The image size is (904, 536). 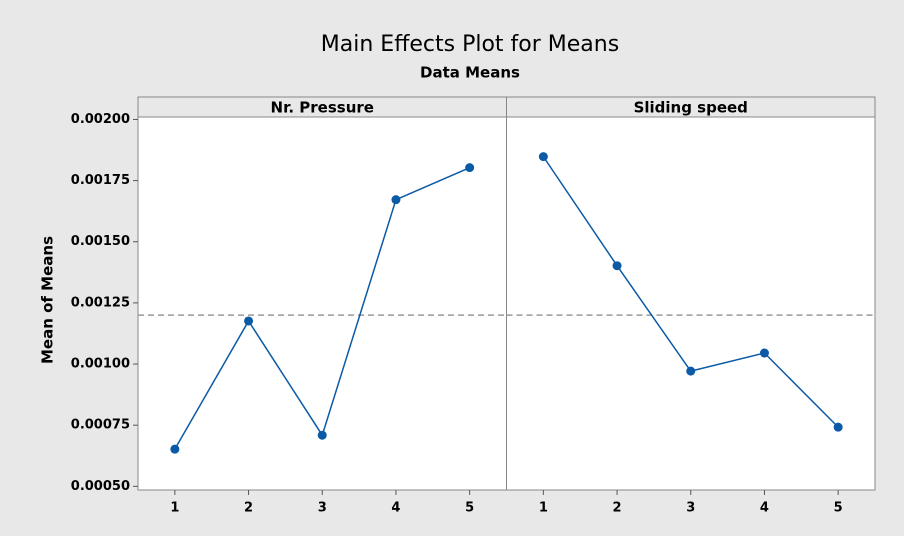 I want to click on y-tick-label: 0.00200, so click(x=100, y=119).